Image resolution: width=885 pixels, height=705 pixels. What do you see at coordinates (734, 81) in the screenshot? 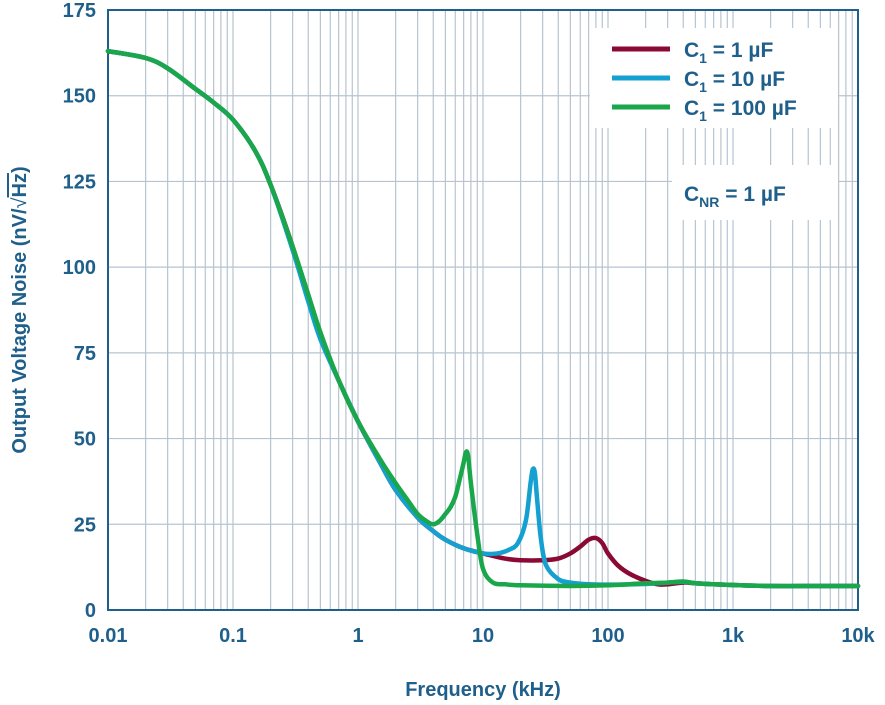
I see `legend-label: C1 = 10 µF` at bounding box center [734, 81].